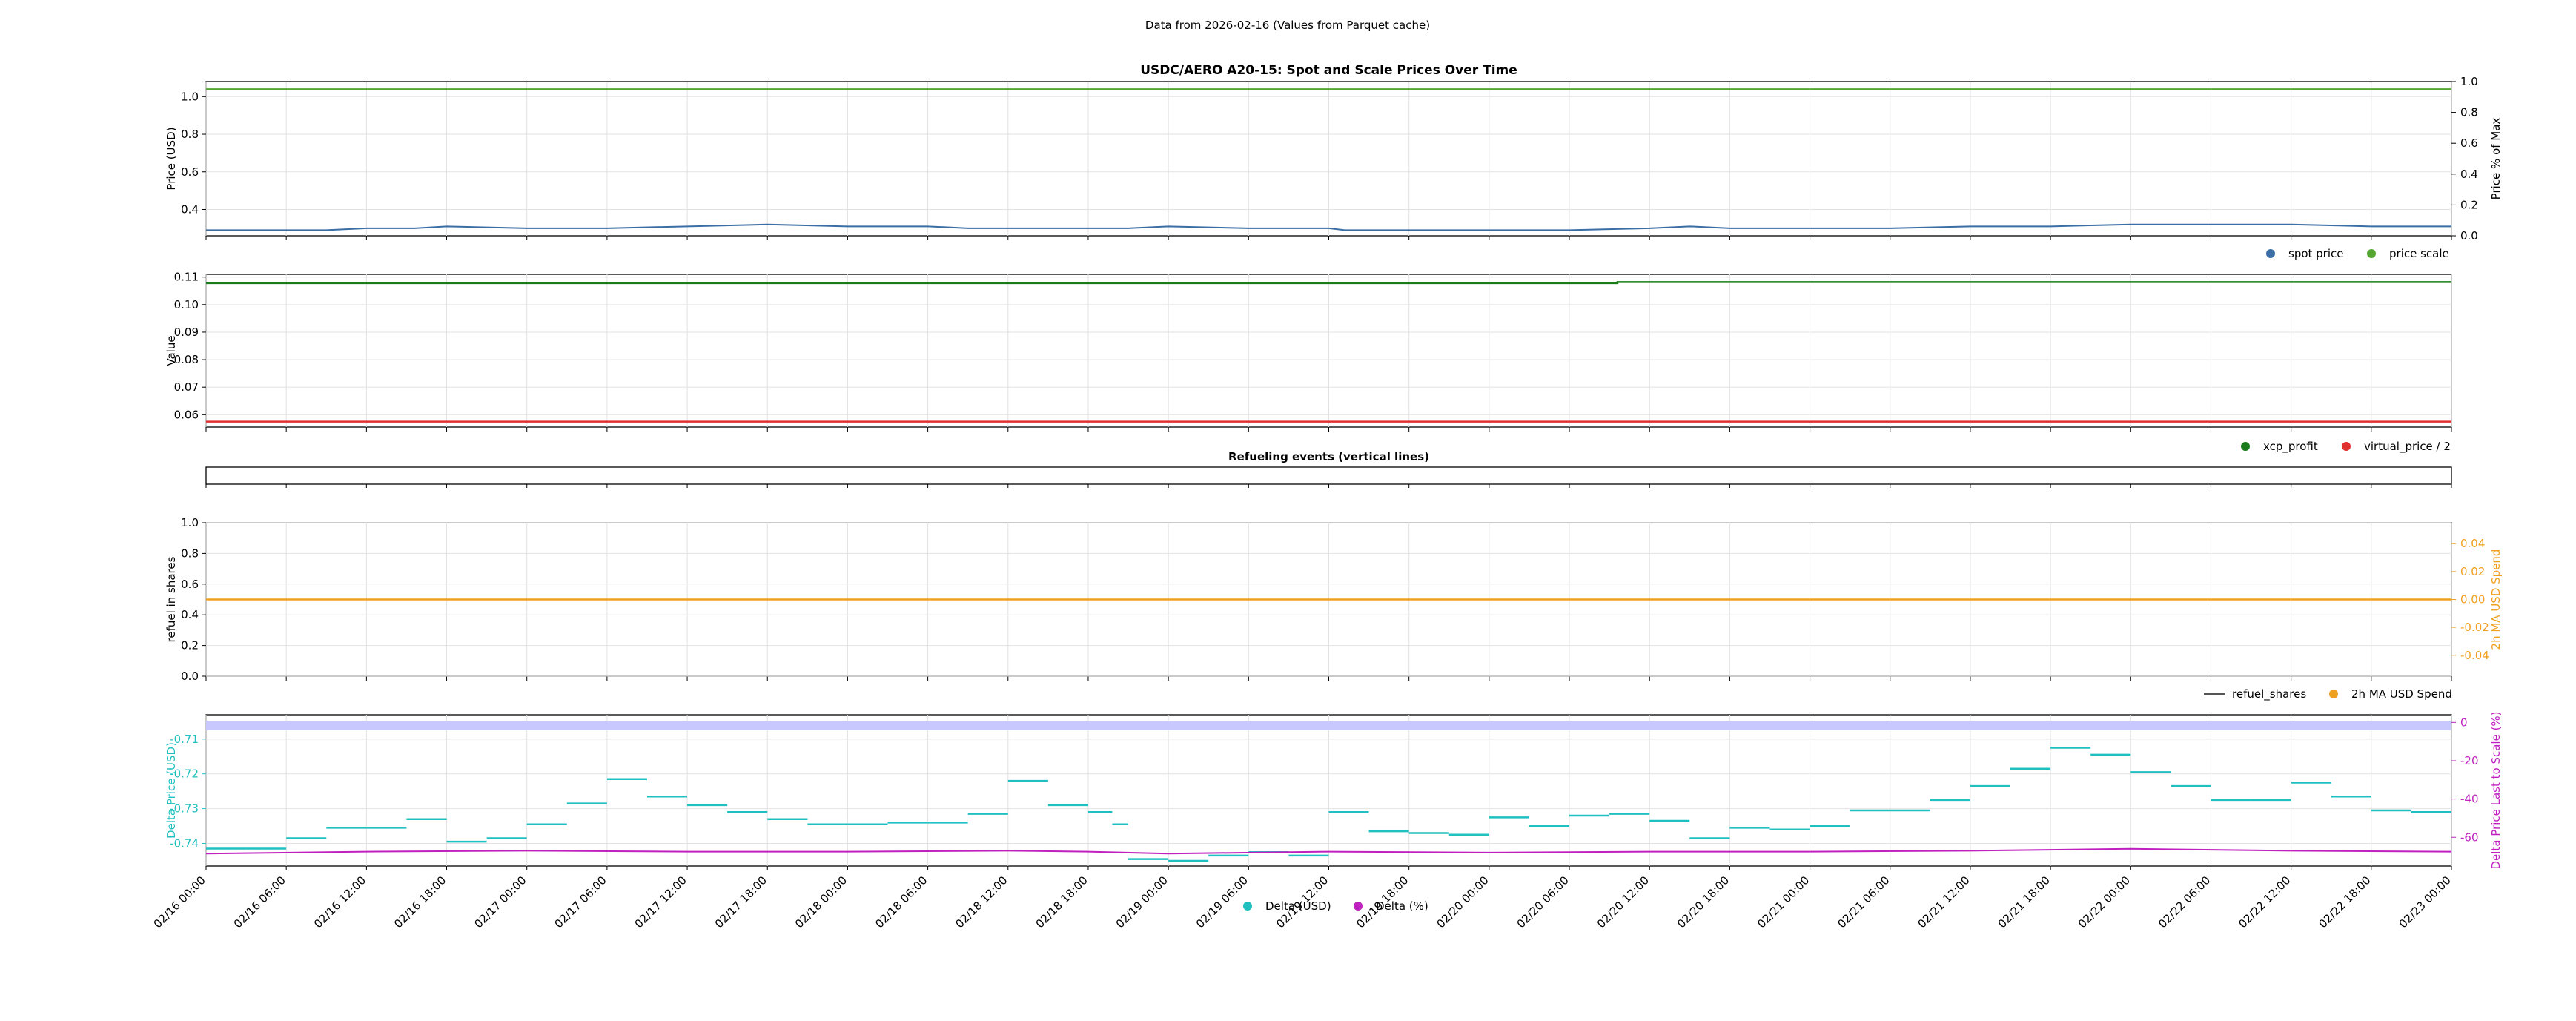  What do you see at coordinates (190, 614) in the screenshot?
I see `panel-refuel-ytick-label: 0.4` at bounding box center [190, 614].